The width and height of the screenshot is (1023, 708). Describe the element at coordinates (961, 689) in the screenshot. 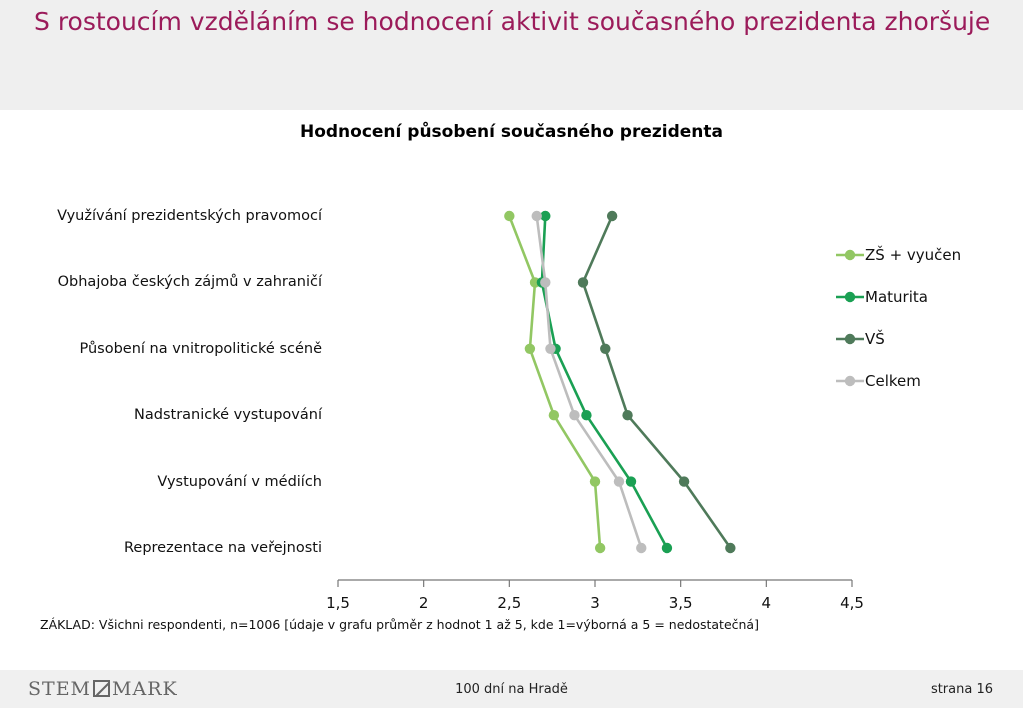

I see `footer-page-number: strana 16` at that location.